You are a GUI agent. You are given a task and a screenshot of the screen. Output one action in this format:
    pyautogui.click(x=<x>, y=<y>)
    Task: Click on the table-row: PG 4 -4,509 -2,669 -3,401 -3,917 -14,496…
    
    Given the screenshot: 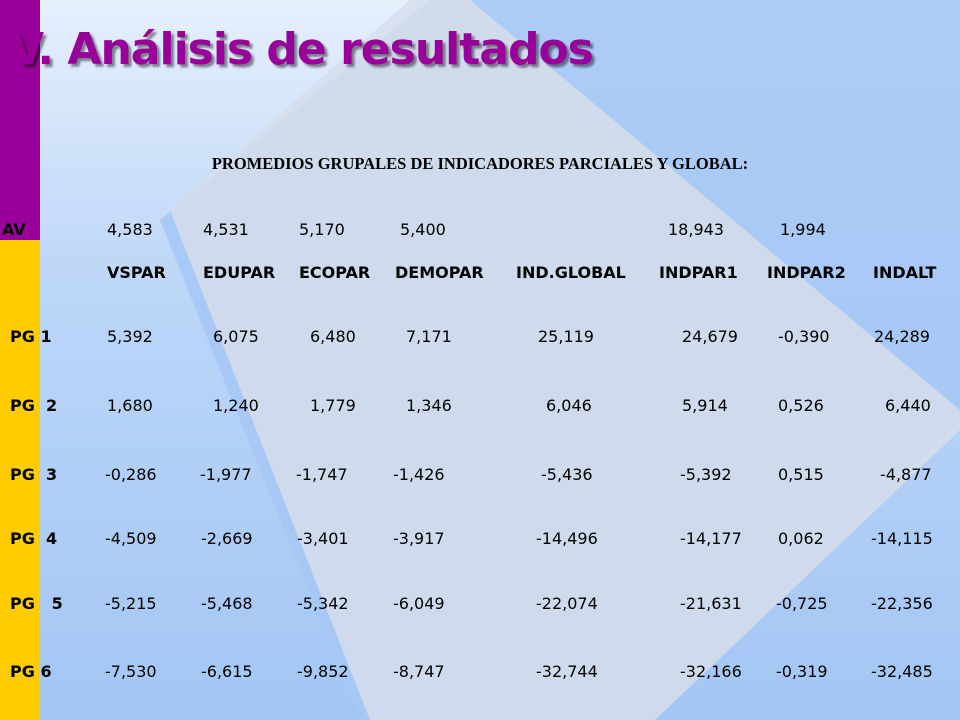 What is the action you would take?
    pyautogui.click(x=480, y=542)
    